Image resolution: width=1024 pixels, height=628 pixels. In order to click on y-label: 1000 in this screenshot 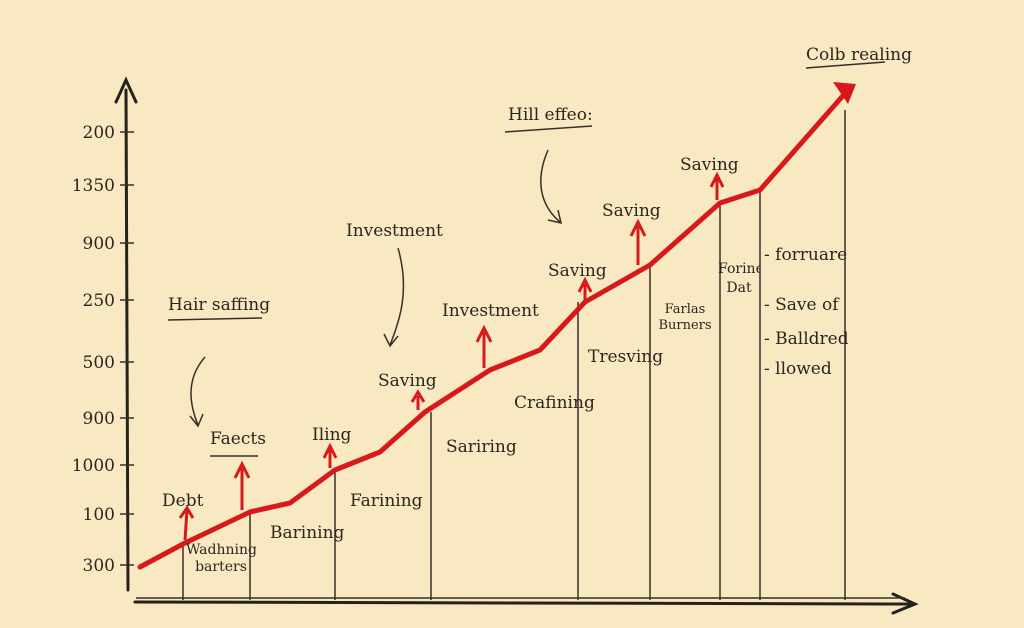, I will do `click(93, 466)`.